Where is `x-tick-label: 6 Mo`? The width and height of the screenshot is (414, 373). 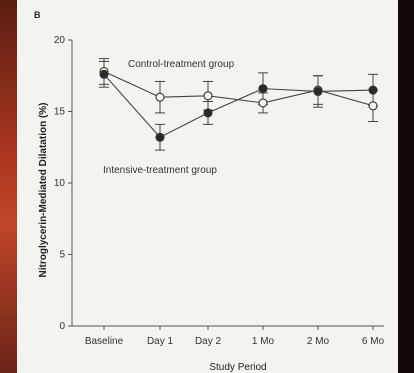
x-tick-label: 6 Mo is located at coordinates (373, 341).